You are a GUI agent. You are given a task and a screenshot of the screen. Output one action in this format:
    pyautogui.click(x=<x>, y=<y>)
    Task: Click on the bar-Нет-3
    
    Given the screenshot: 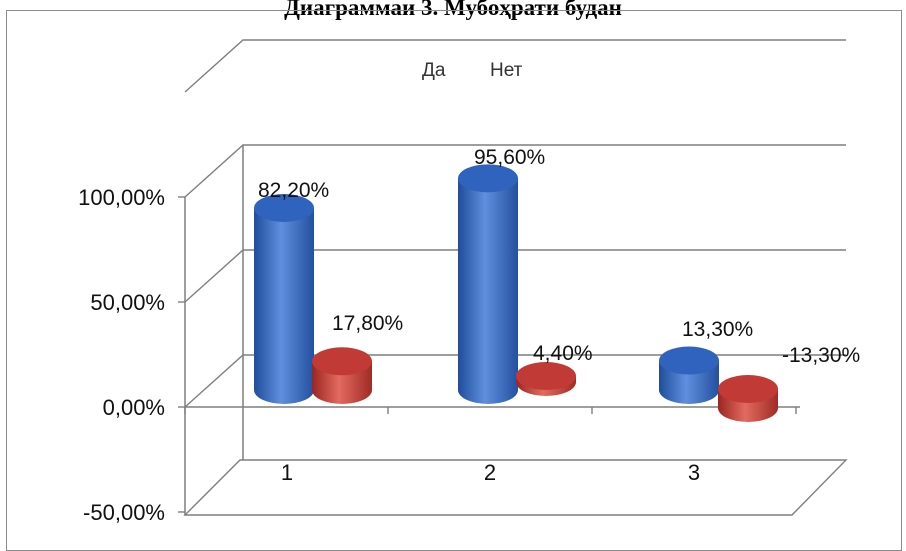 What is the action you would take?
    pyautogui.click(x=748, y=398)
    